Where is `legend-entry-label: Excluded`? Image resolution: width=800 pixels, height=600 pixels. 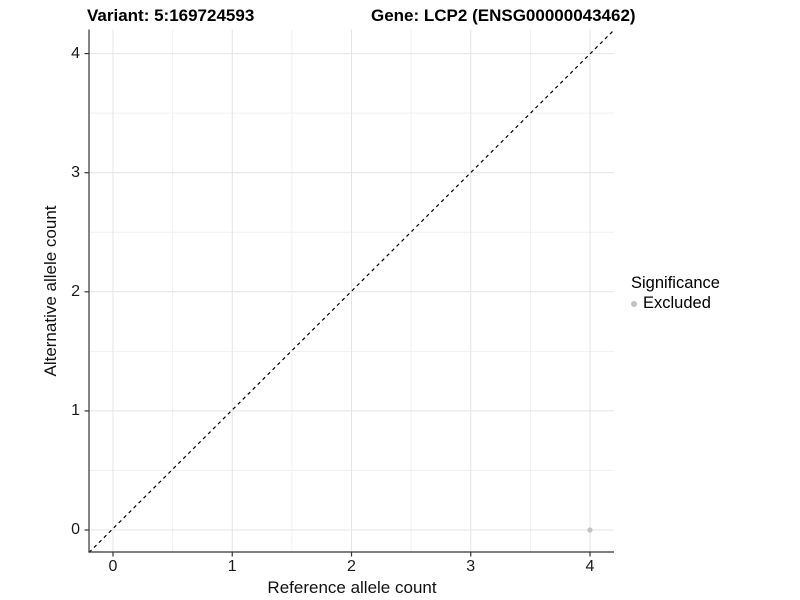
legend-entry-label: Excluded is located at coordinates (677, 303).